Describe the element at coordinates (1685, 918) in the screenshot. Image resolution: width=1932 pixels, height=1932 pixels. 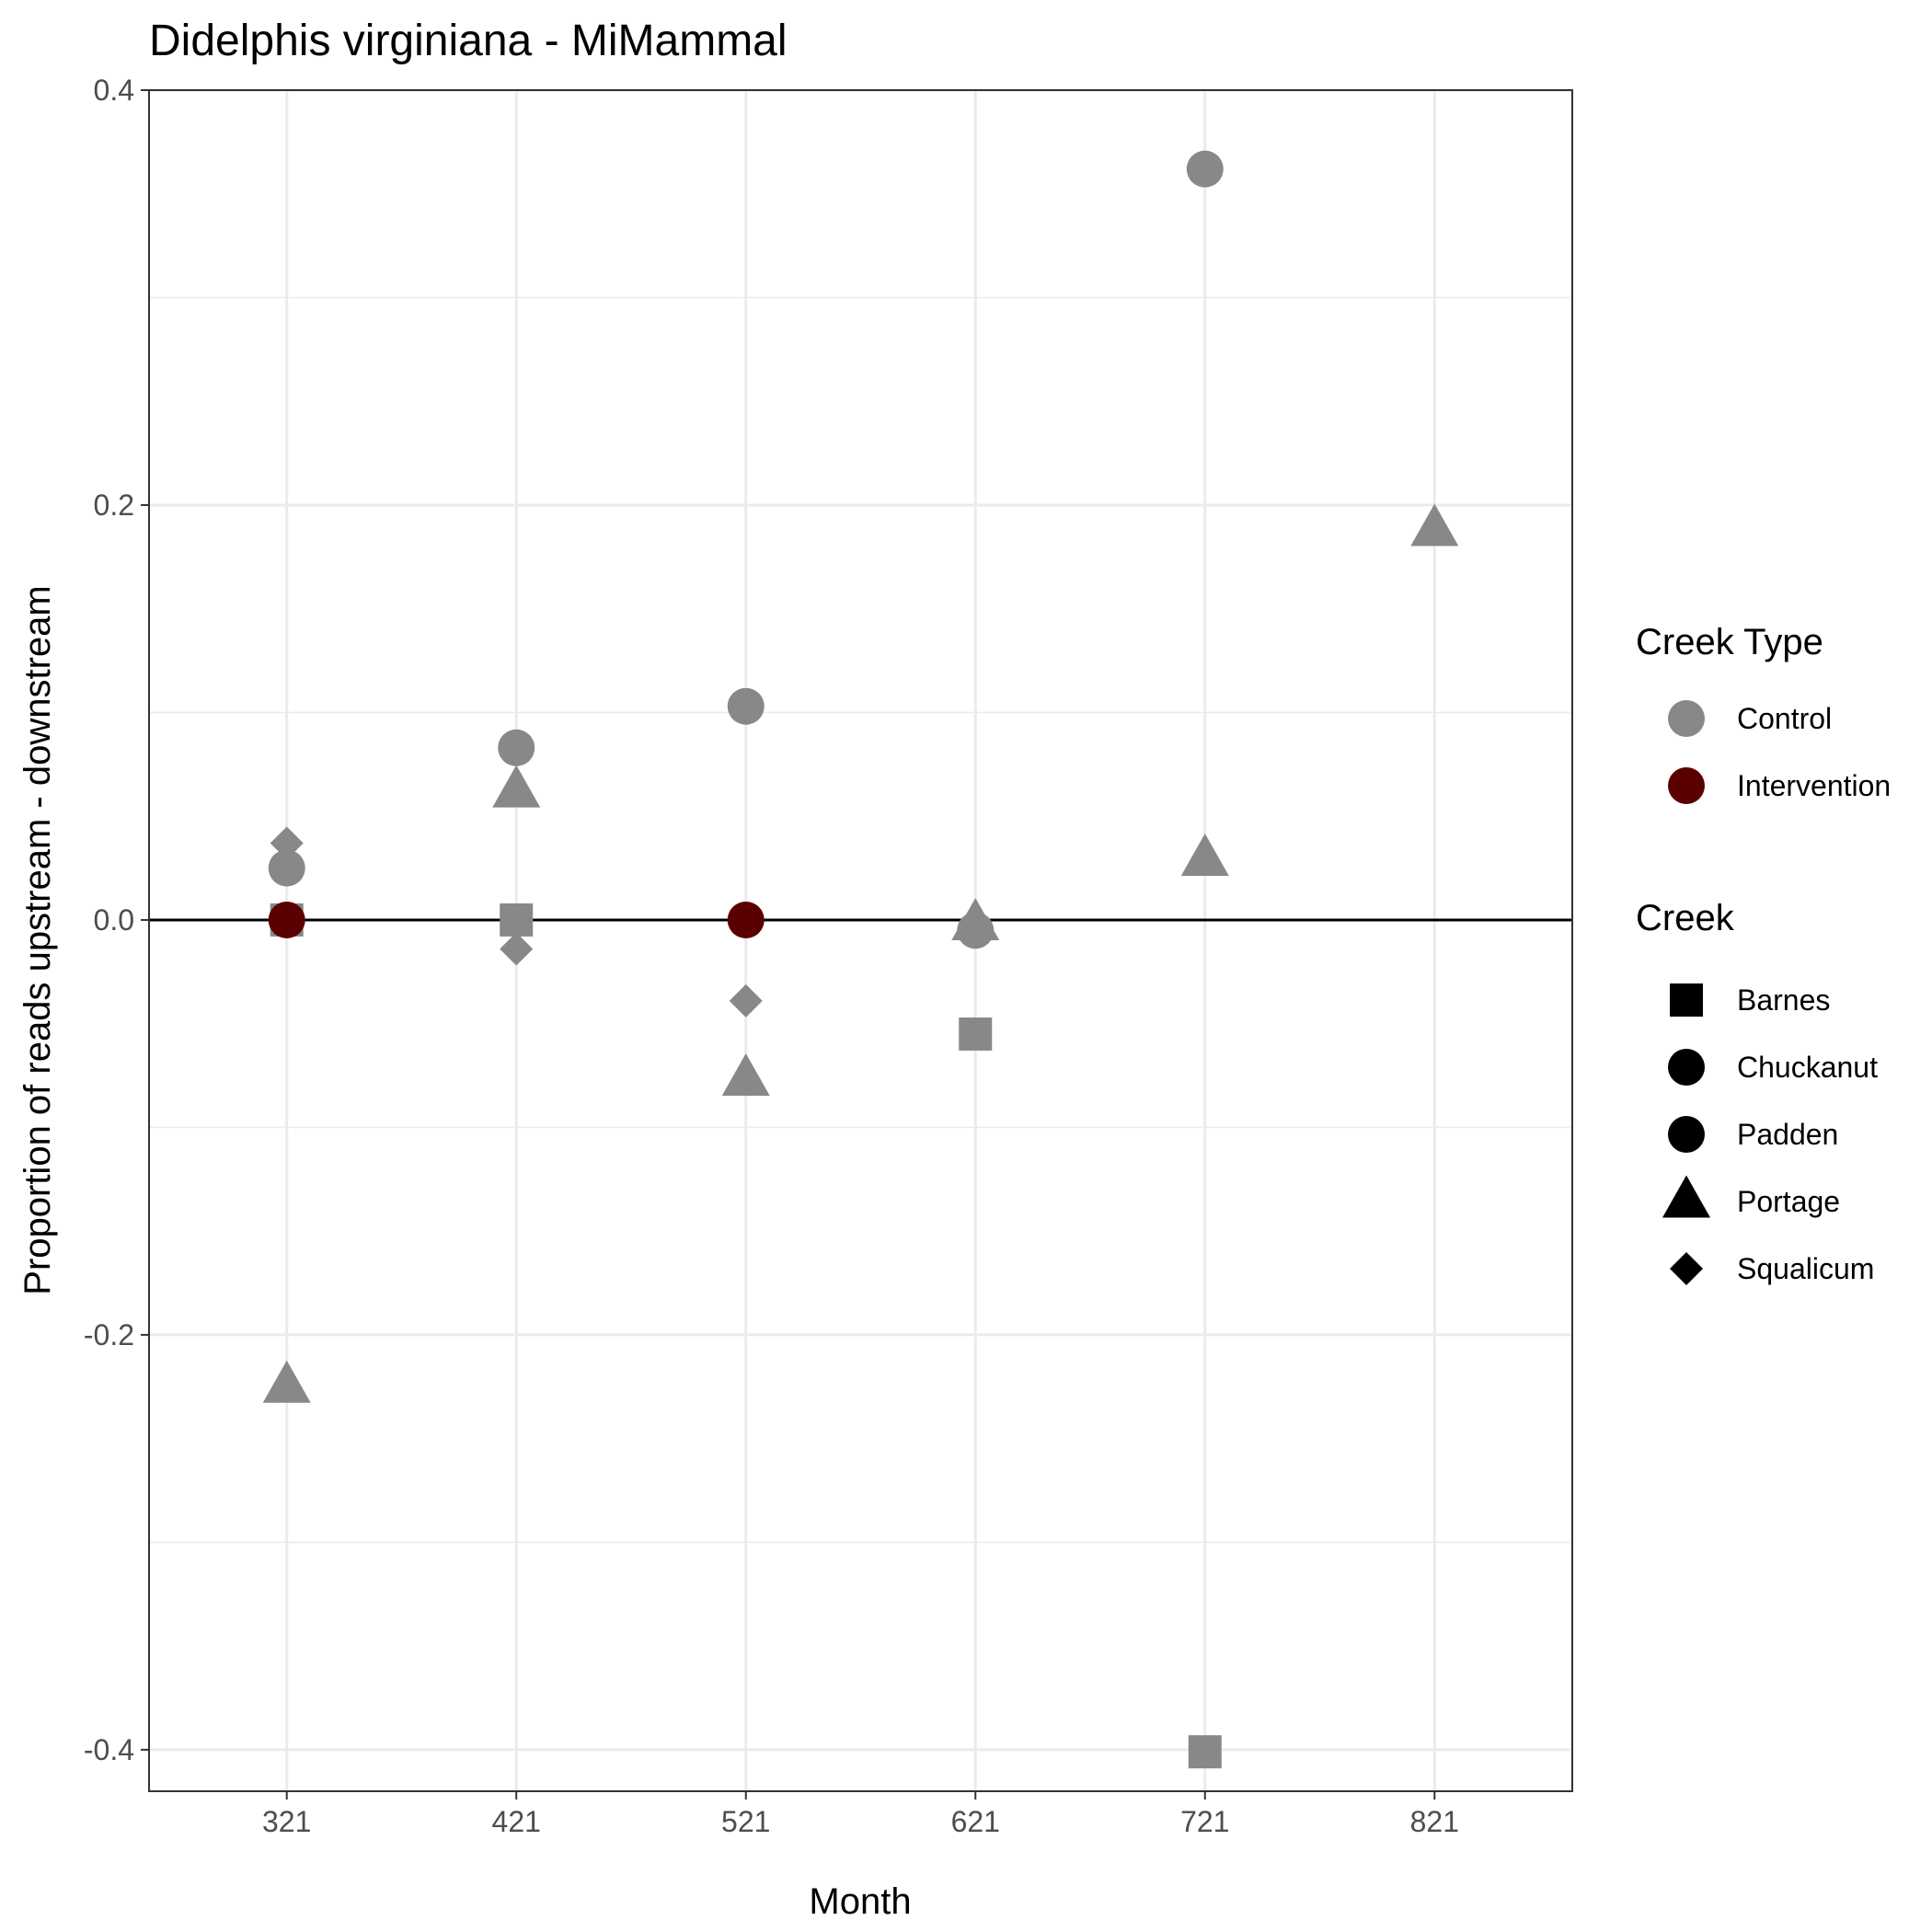
I see `legend-creek-title: Creek` at that location.